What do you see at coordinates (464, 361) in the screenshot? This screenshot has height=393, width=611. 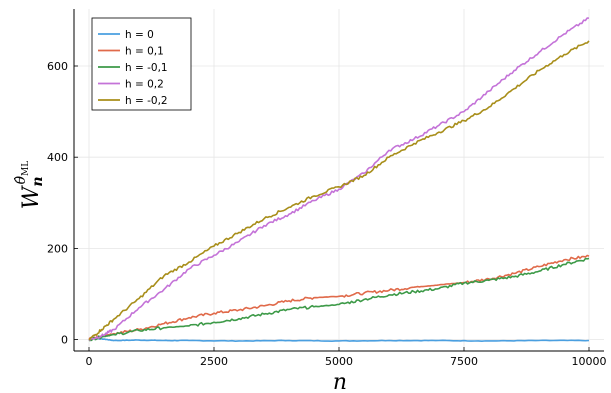 I see `x-tick-label: 7500` at bounding box center [464, 361].